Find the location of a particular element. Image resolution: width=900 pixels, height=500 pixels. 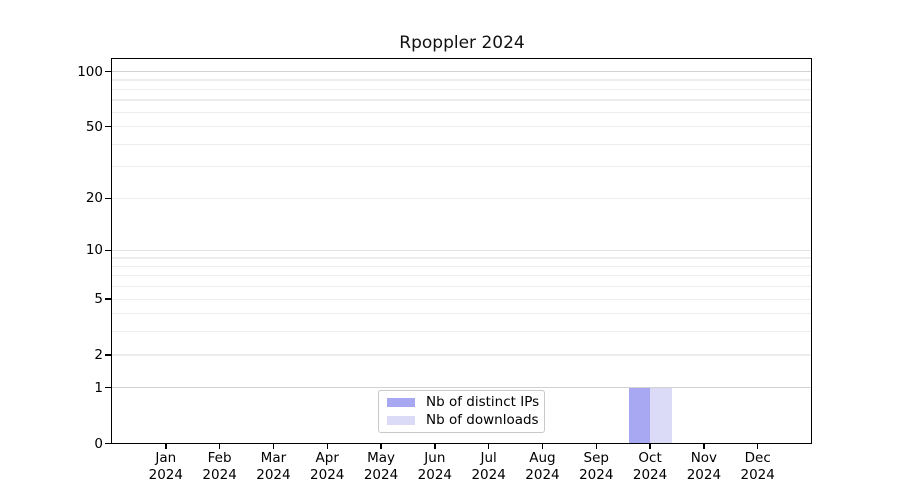

x-tick-mar-2024 is located at coordinates (273, 446).